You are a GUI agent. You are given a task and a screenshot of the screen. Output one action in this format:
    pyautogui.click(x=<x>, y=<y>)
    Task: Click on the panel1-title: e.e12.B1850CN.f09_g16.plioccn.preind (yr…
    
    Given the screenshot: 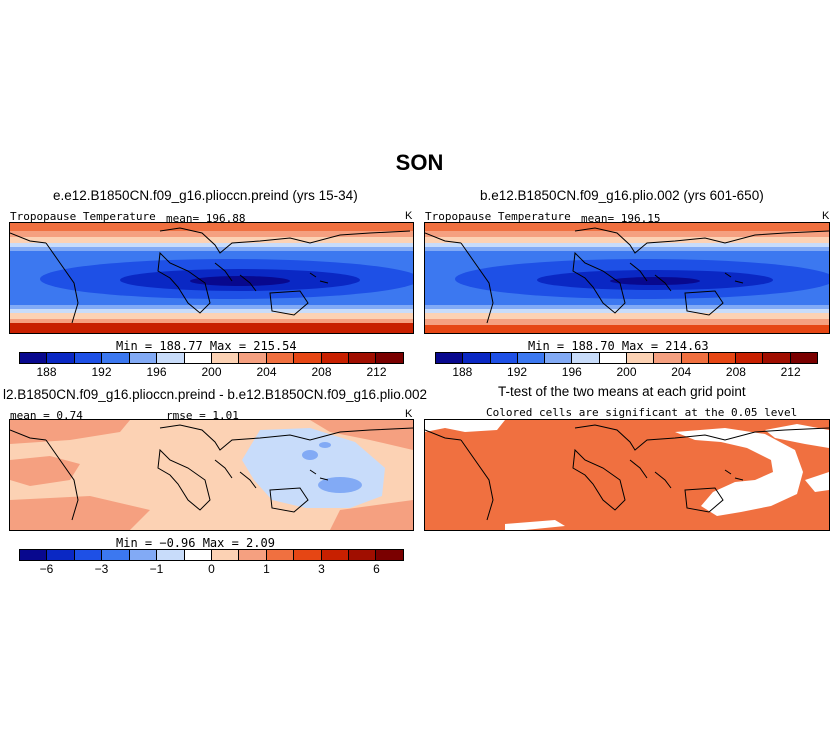 What is the action you would take?
    pyautogui.click(x=205, y=195)
    